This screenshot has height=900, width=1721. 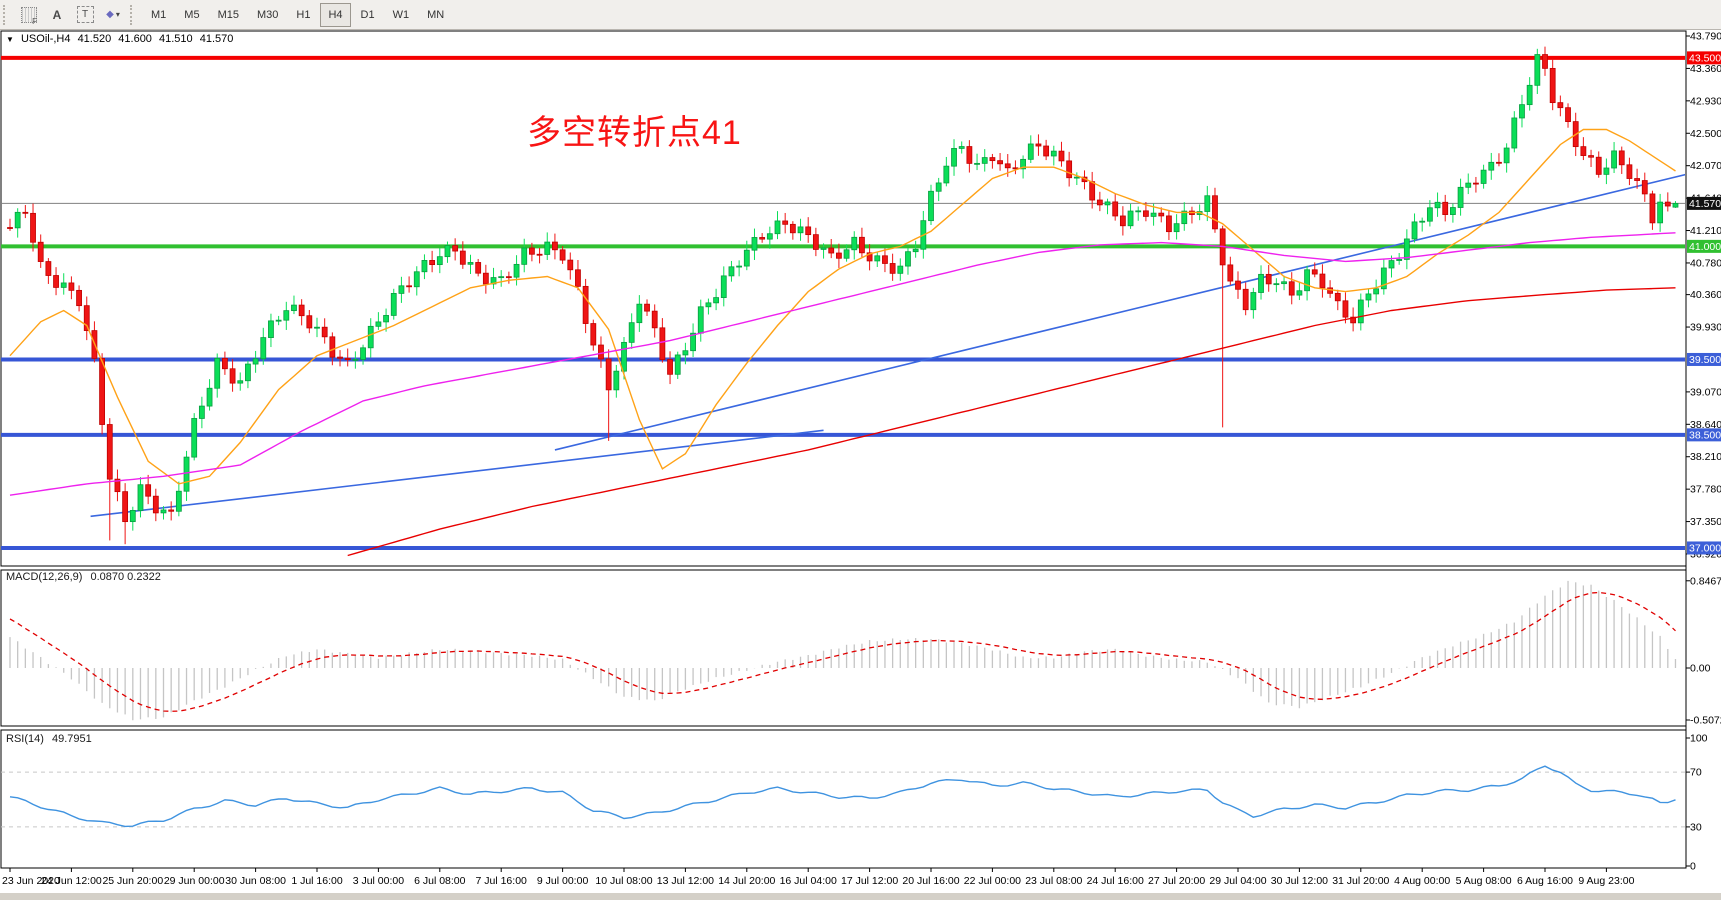 What do you see at coordinates (1237, 881) in the screenshot?
I see `svg-text: 29 Jul 04:00` at bounding box center [1237, 881].